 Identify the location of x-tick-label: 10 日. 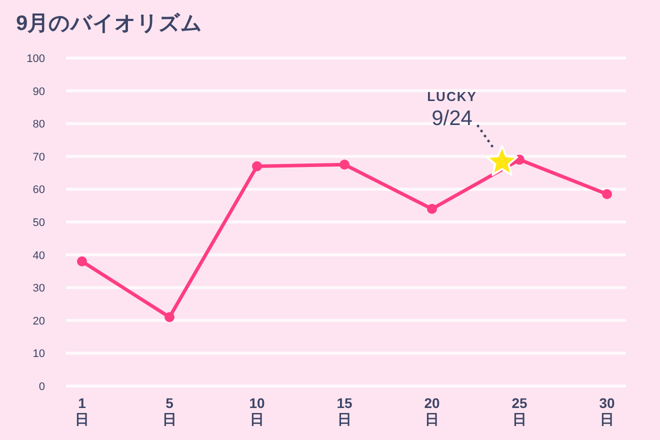
(257, 411).